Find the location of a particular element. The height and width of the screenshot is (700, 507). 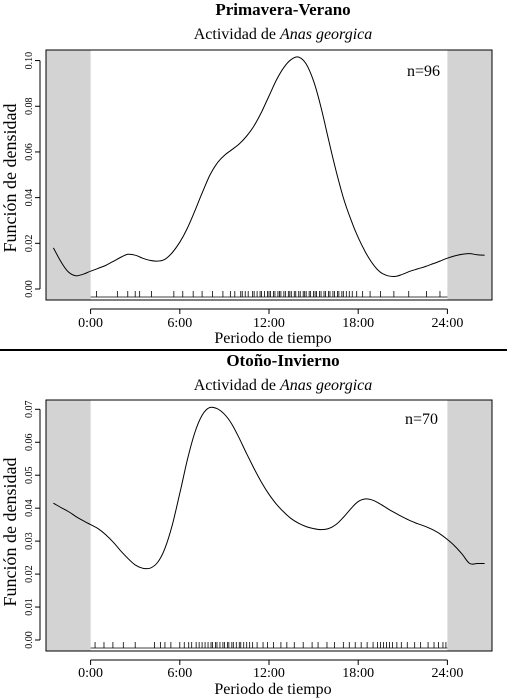

y-tick-label: 0.08 is located at coordinates (29, 107).